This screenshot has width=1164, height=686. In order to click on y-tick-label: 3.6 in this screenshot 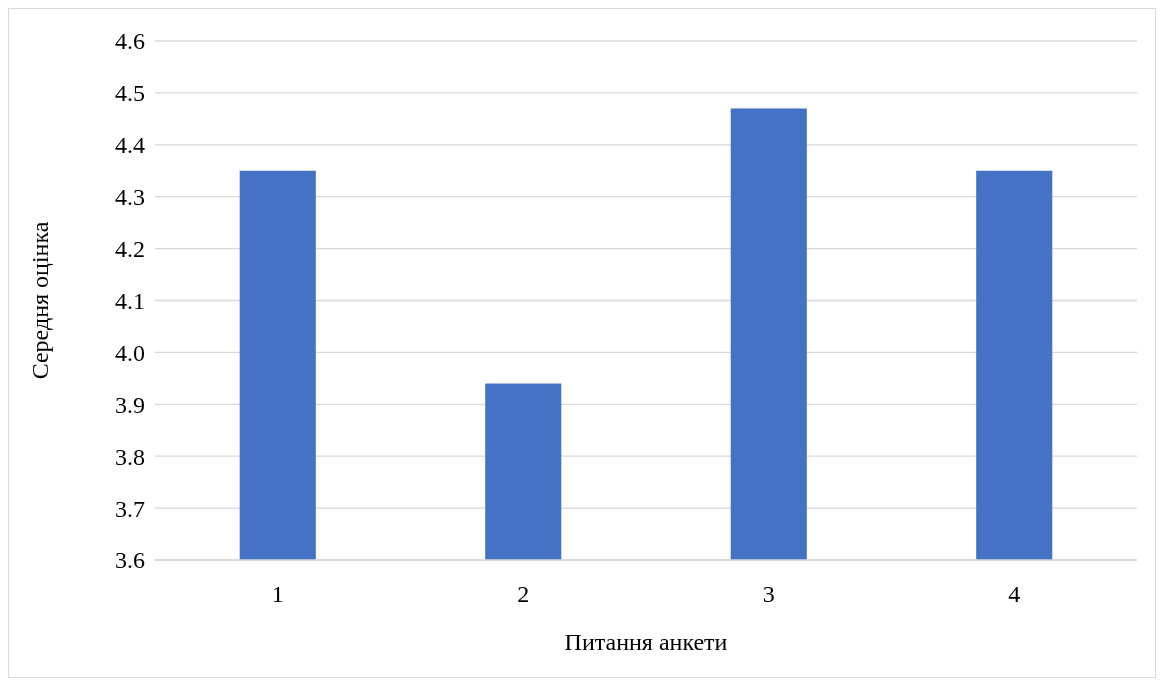, I will do `click(130, 560)`.